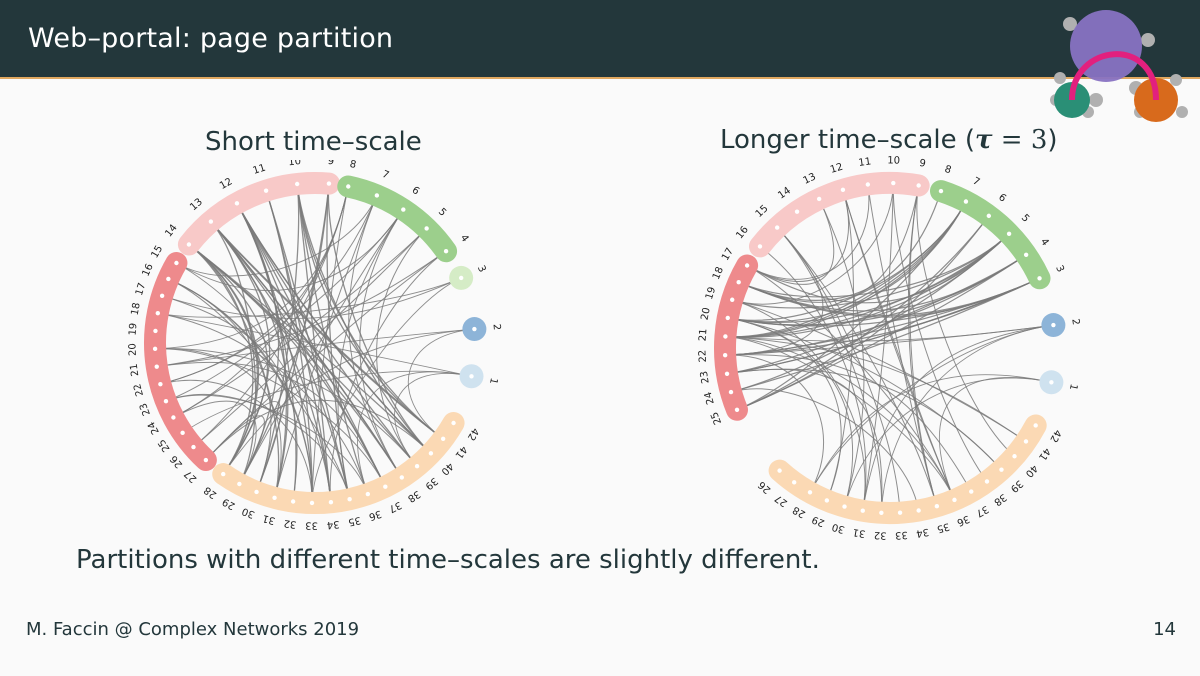 The height and width of the screenshot is (676, 1200). Describe the element at coordinates (742, 232) in the screenshot. I see `node-label: 16` at that location.